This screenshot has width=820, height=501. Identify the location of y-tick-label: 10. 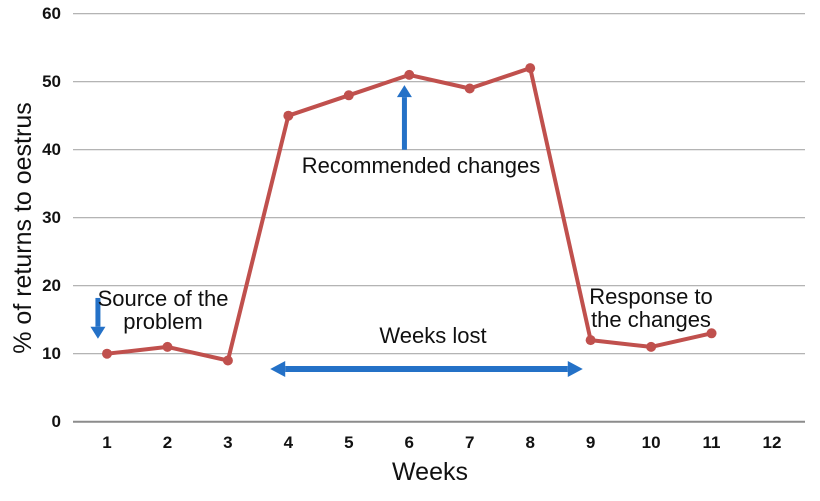
(51, 353).